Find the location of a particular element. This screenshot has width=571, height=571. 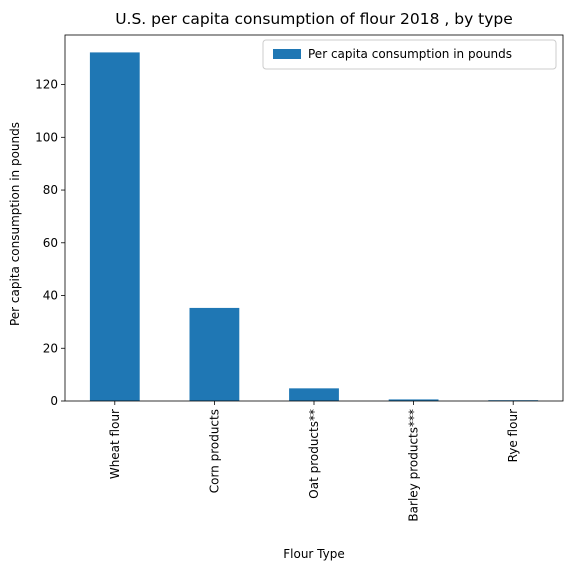

x-axis-label: Flour Type is located at coordinates (314, 554).